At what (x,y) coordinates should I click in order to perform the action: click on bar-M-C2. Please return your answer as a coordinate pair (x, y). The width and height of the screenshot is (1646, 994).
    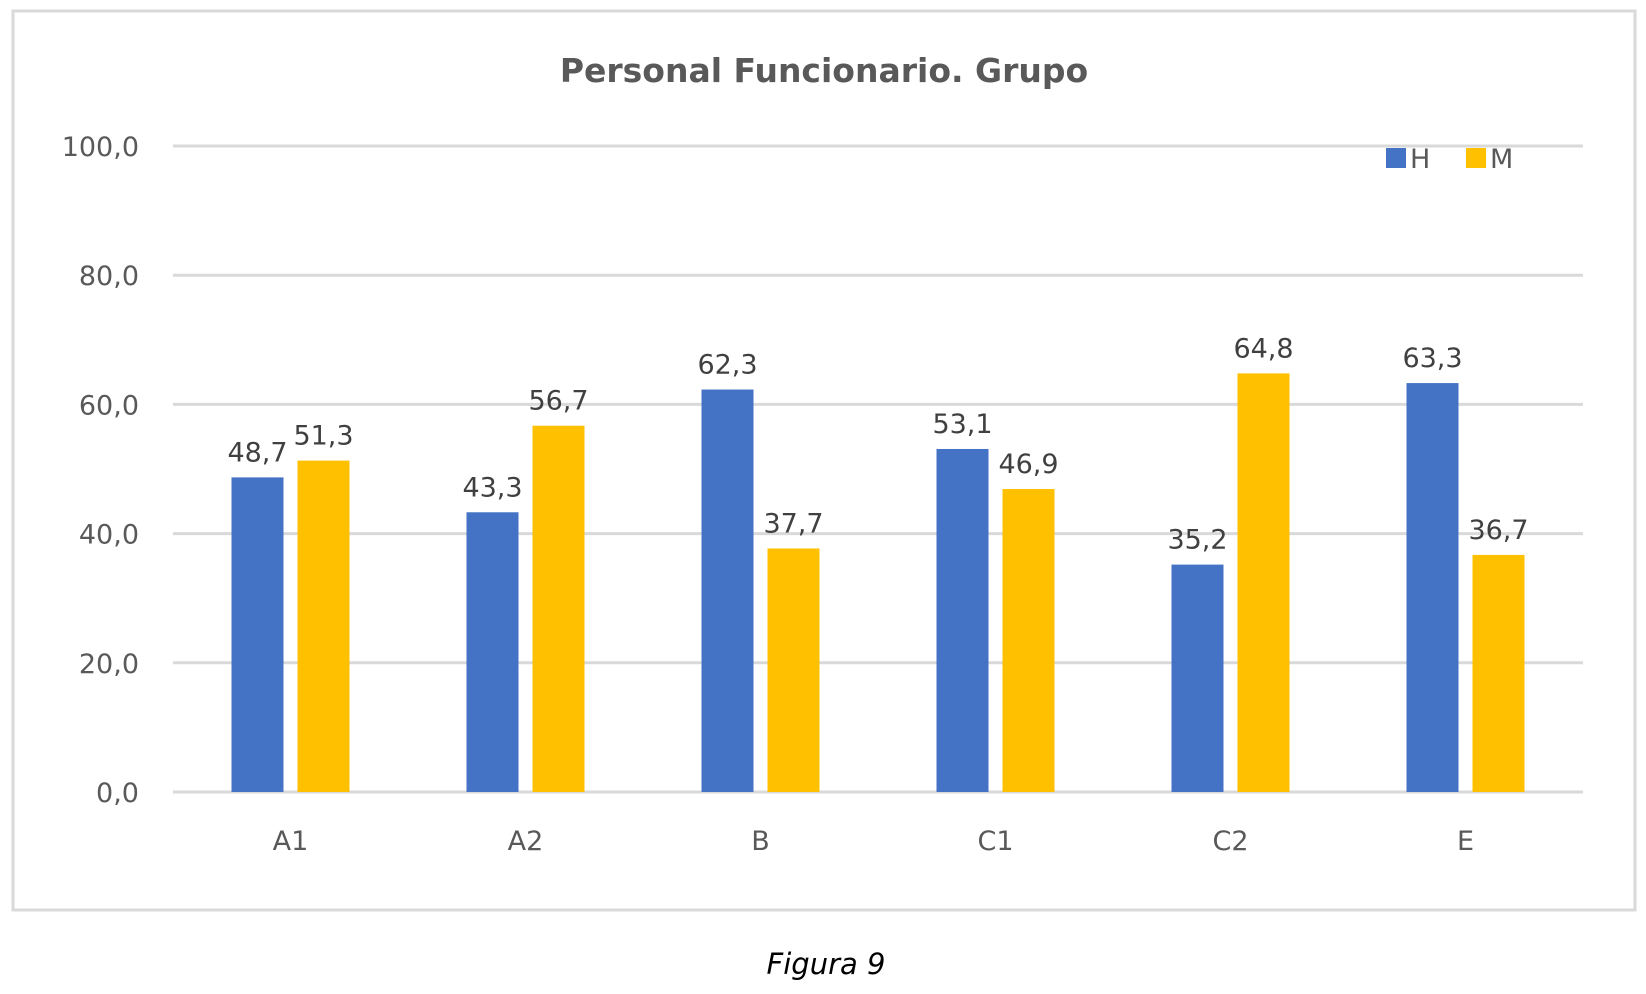
    Looking at the image, I should click on (1263, 582).